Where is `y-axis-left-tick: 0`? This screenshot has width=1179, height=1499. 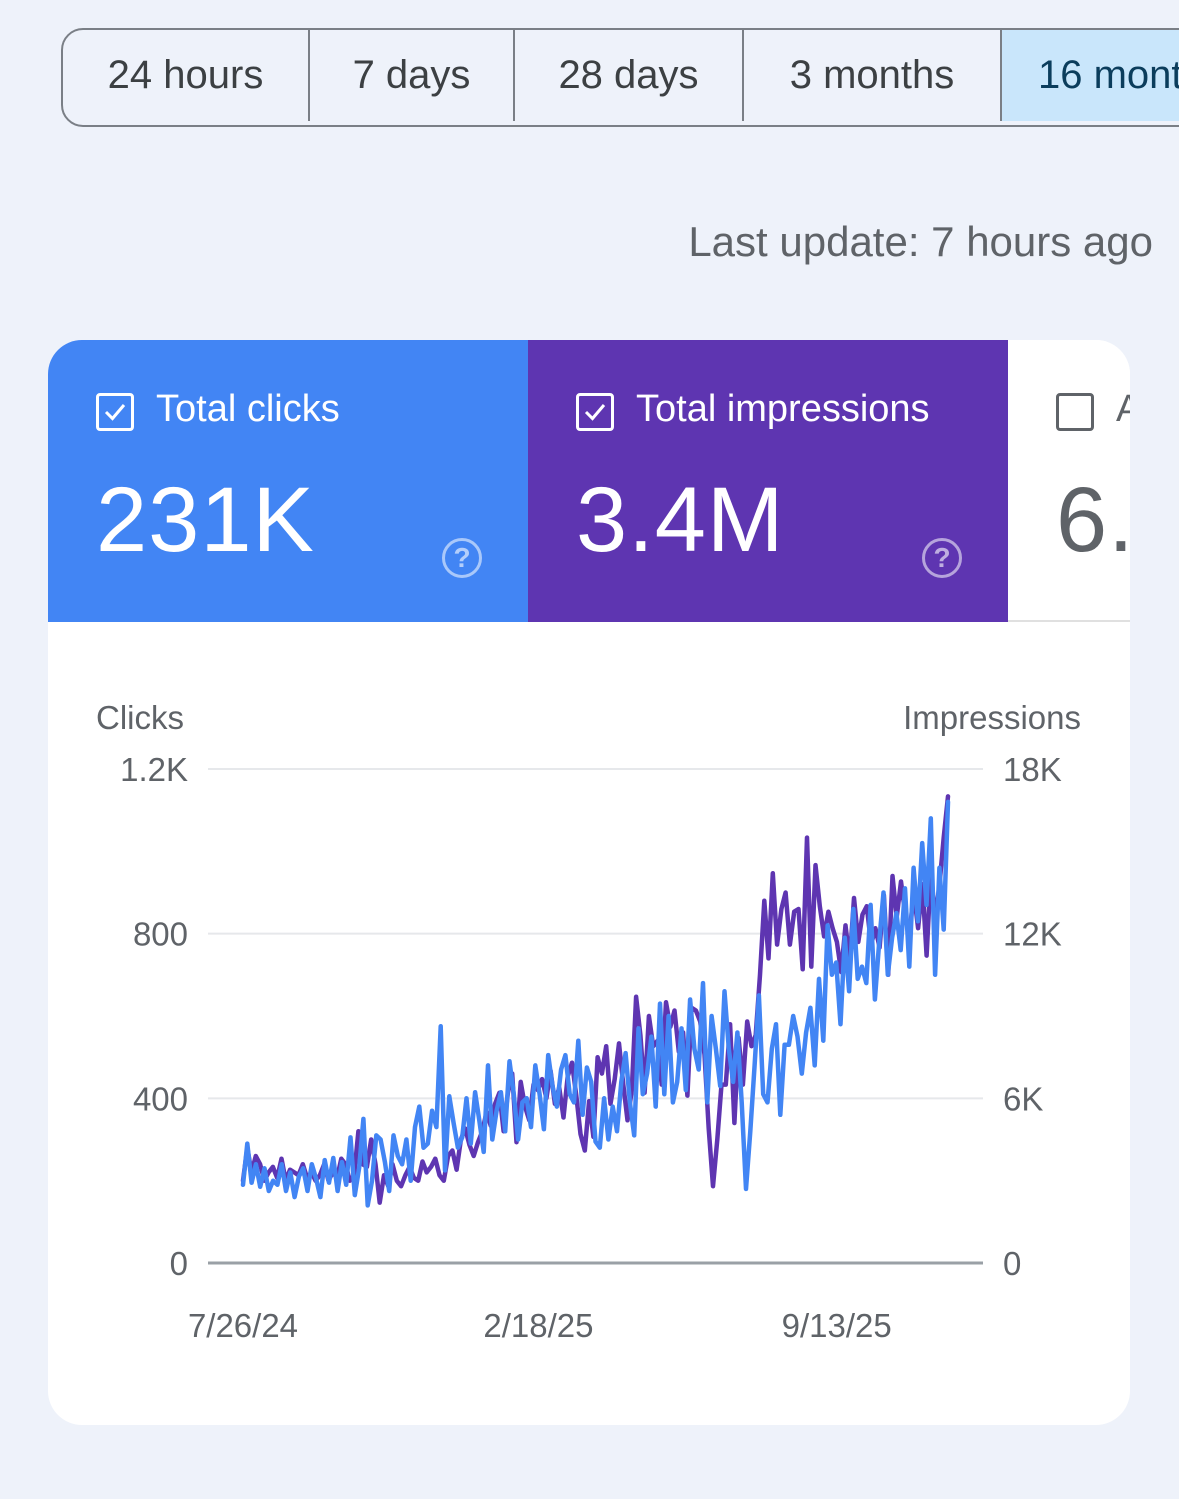
y-axis-left-tick: 0 is located at coordinates (179, 1263).